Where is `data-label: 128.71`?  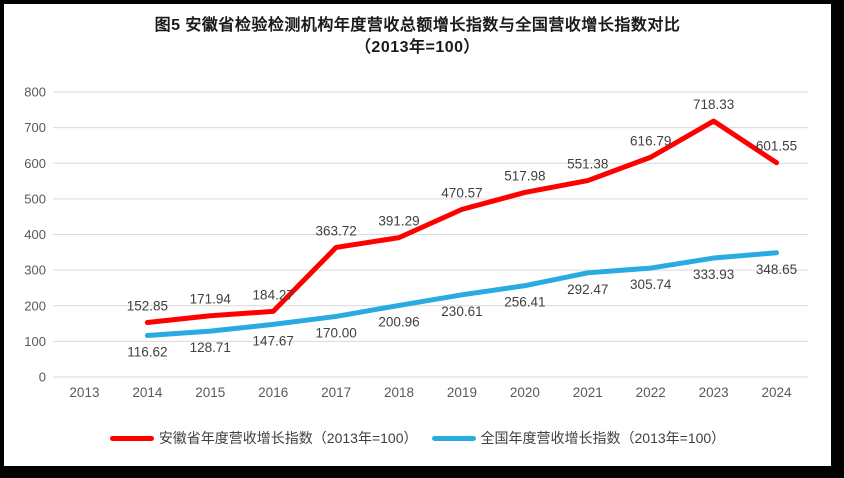 data-label: 128.71 is located at coordinates (210, 347).